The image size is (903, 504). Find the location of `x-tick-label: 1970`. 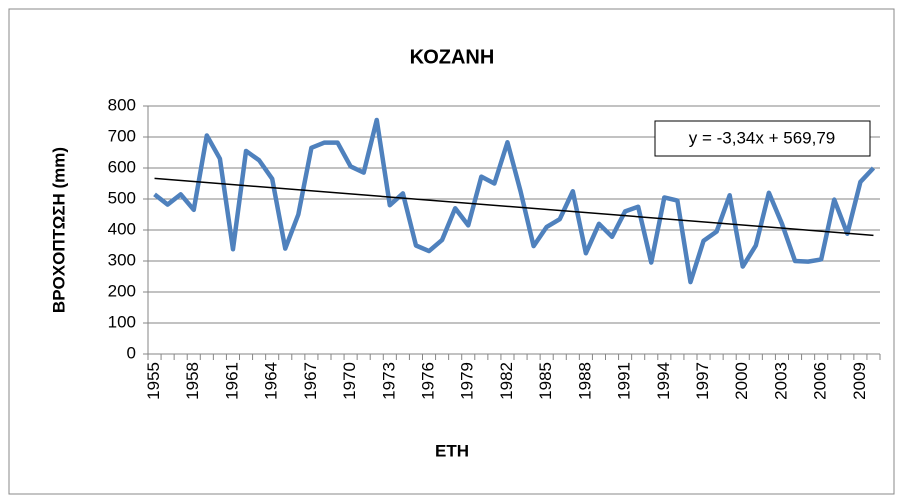

x-tick-label: 1970 is located at coordinates (349, 381).